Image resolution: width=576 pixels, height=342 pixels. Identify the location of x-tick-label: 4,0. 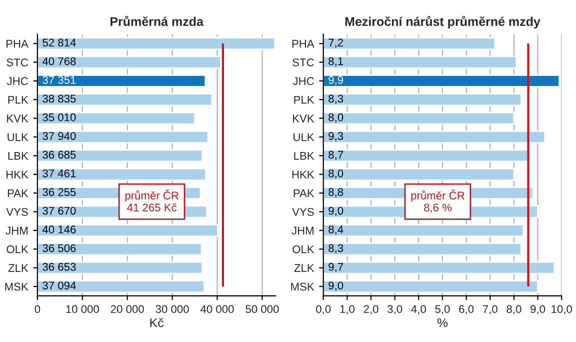
(418, 309).